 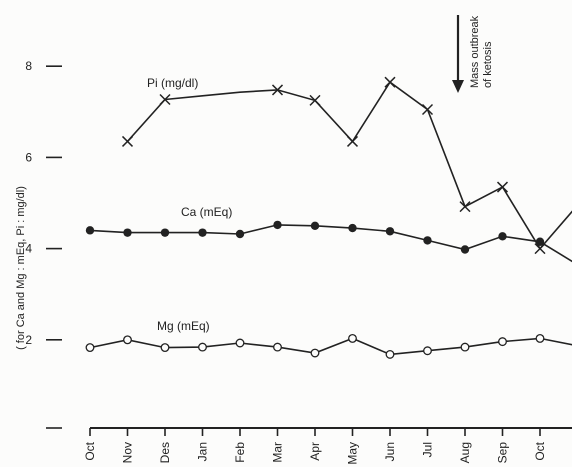 What do you see at coordinates (353, 453) in the screenshot?
I see `x-tick-label-7: May` at bounding box center [353, 453].